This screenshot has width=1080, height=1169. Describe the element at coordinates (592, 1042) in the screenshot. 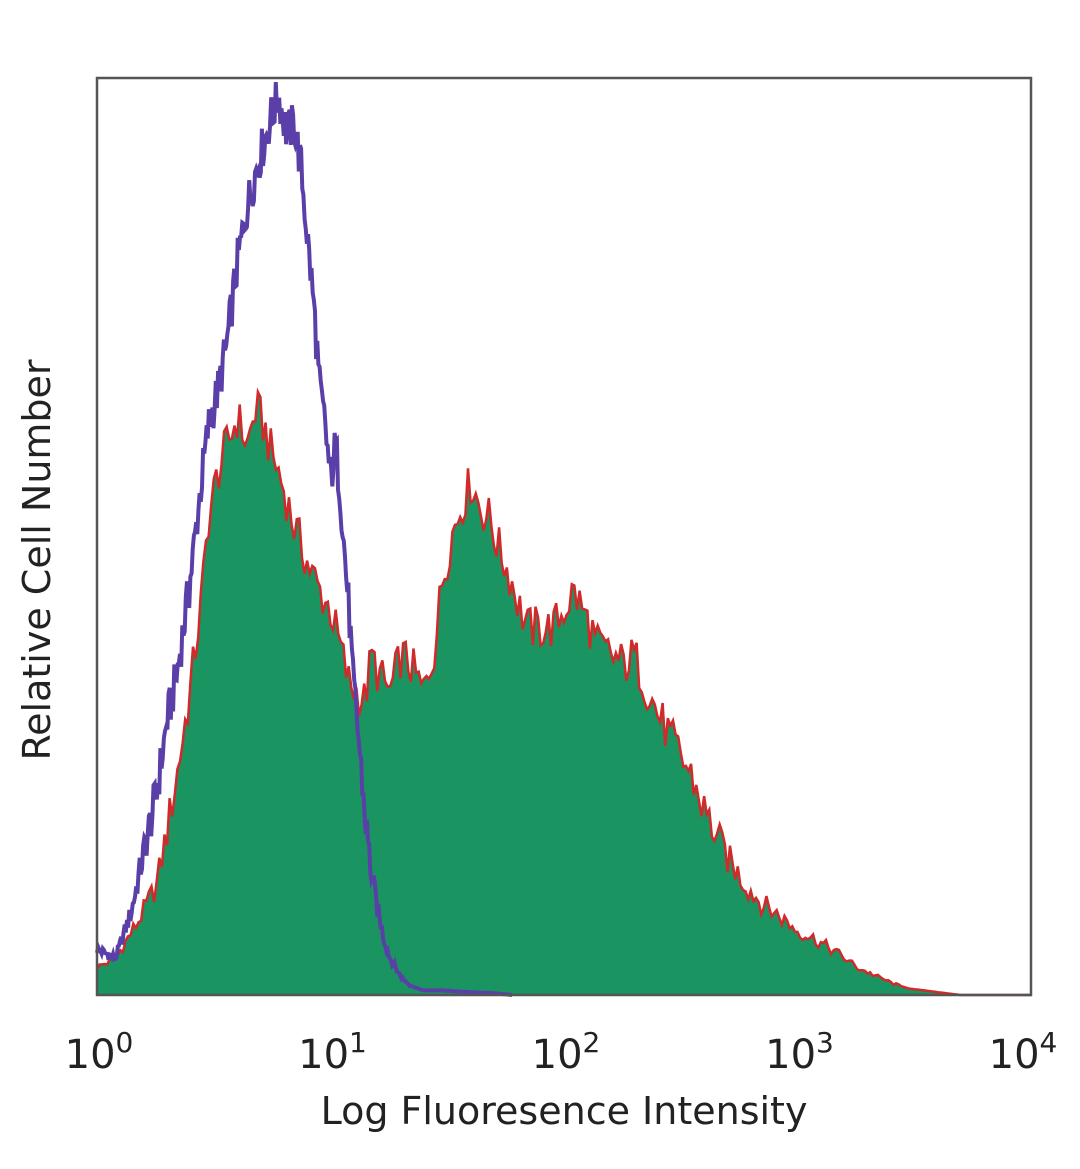

I see `x-tick-exponent: 2` at that location.